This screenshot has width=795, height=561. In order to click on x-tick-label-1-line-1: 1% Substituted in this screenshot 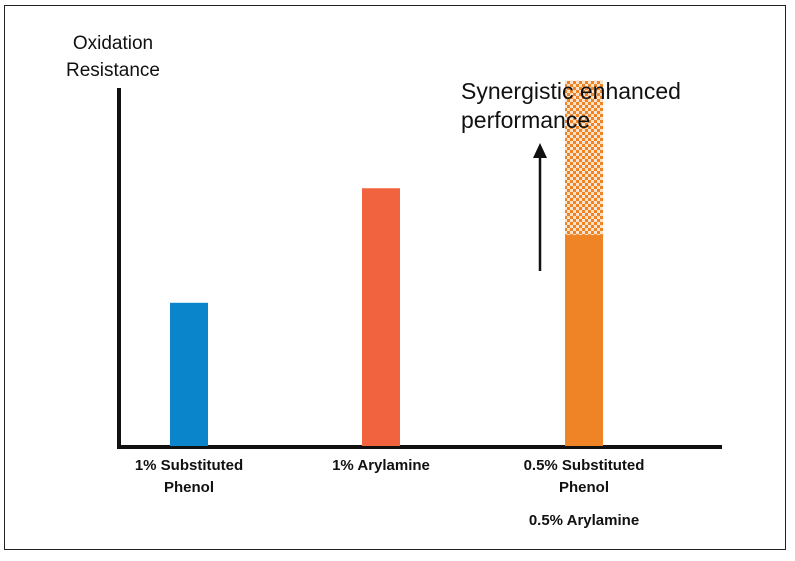, I will do `click(189, 465)`.